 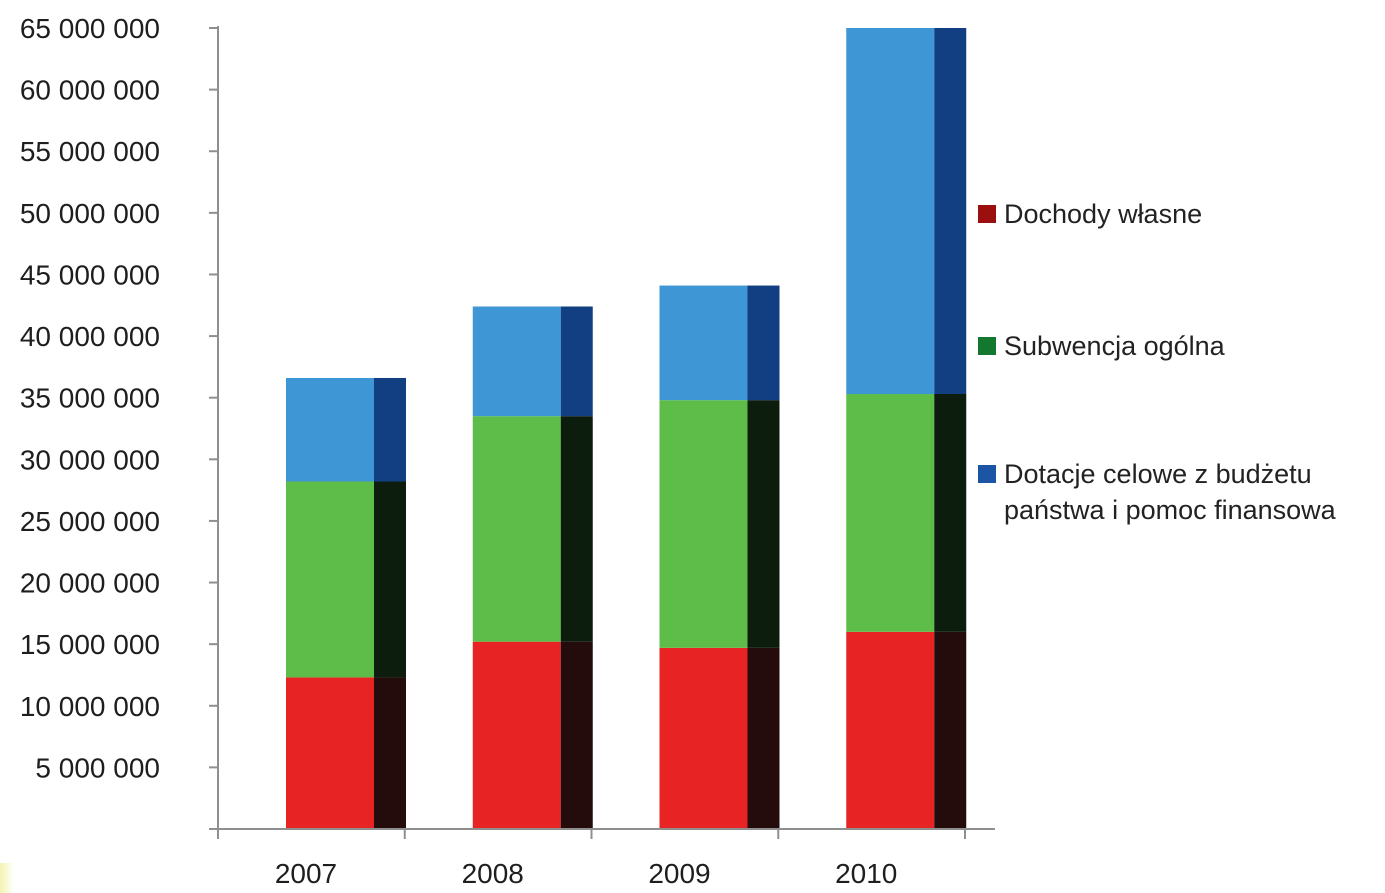 What do you see at coordinates (90, 151) in the screenshot?
I see `y-tick-label: 55 000 000` at bounding box center [90, 151].